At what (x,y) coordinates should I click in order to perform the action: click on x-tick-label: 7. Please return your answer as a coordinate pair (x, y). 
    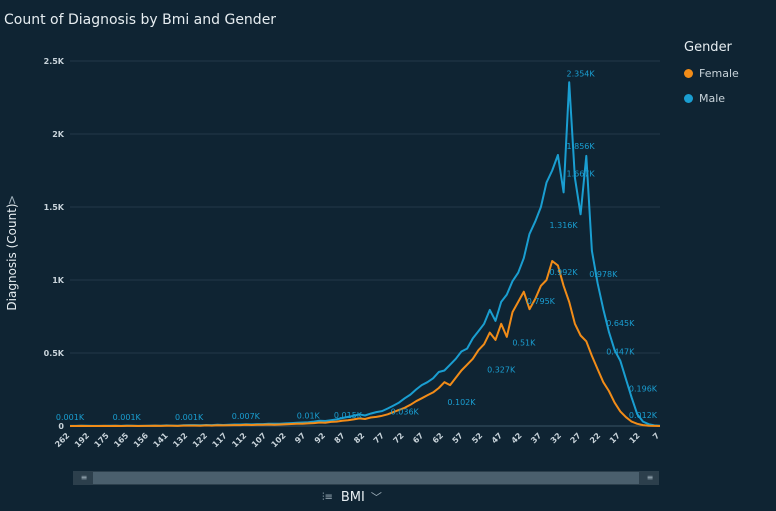
    Looking at the image, I should click on (656, 436).